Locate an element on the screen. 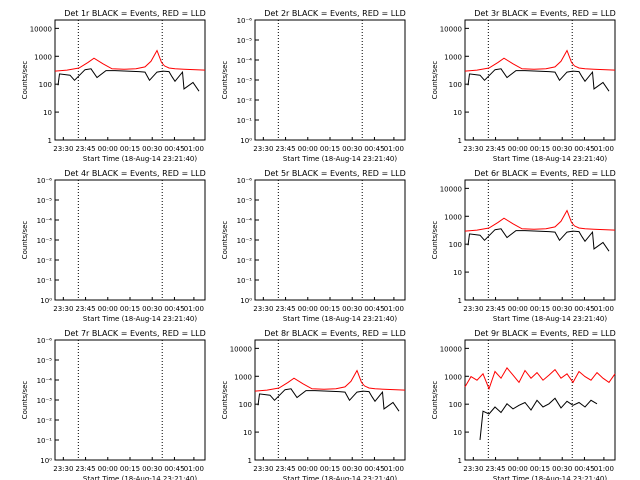 This screenshot has width=640, height=480. panel-title: Det 2r BLACK = Events, RED = LLD is located at coordinates (335, 13).